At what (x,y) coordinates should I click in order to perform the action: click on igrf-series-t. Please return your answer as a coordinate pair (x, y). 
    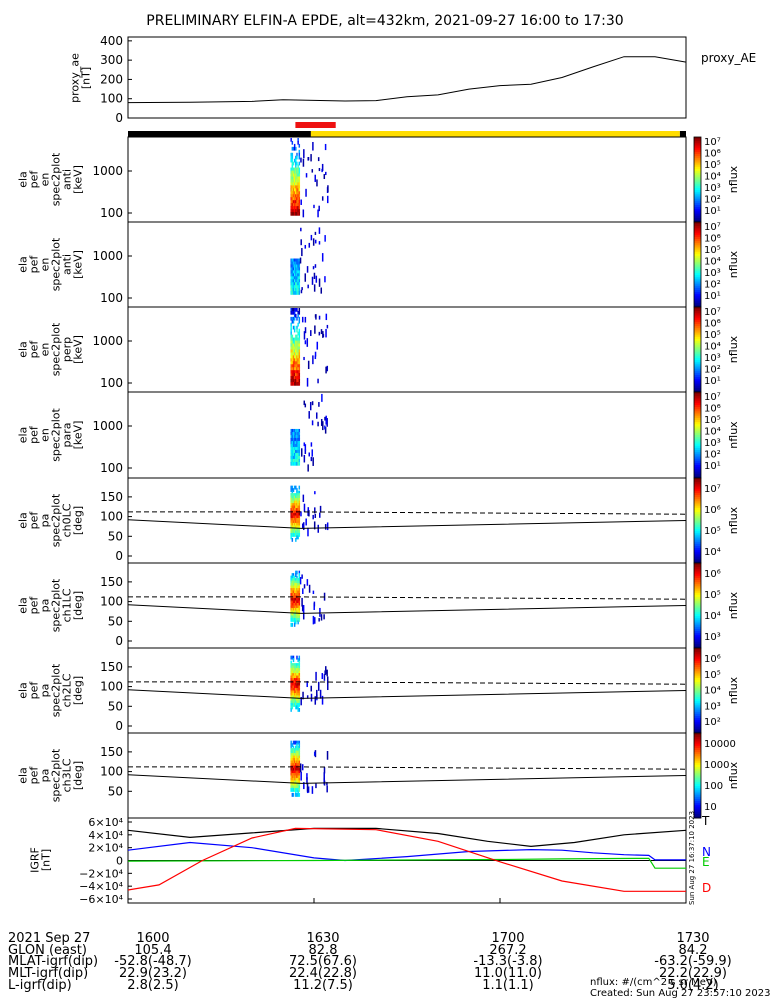
    Looking at the image, I should click on (407, 837).